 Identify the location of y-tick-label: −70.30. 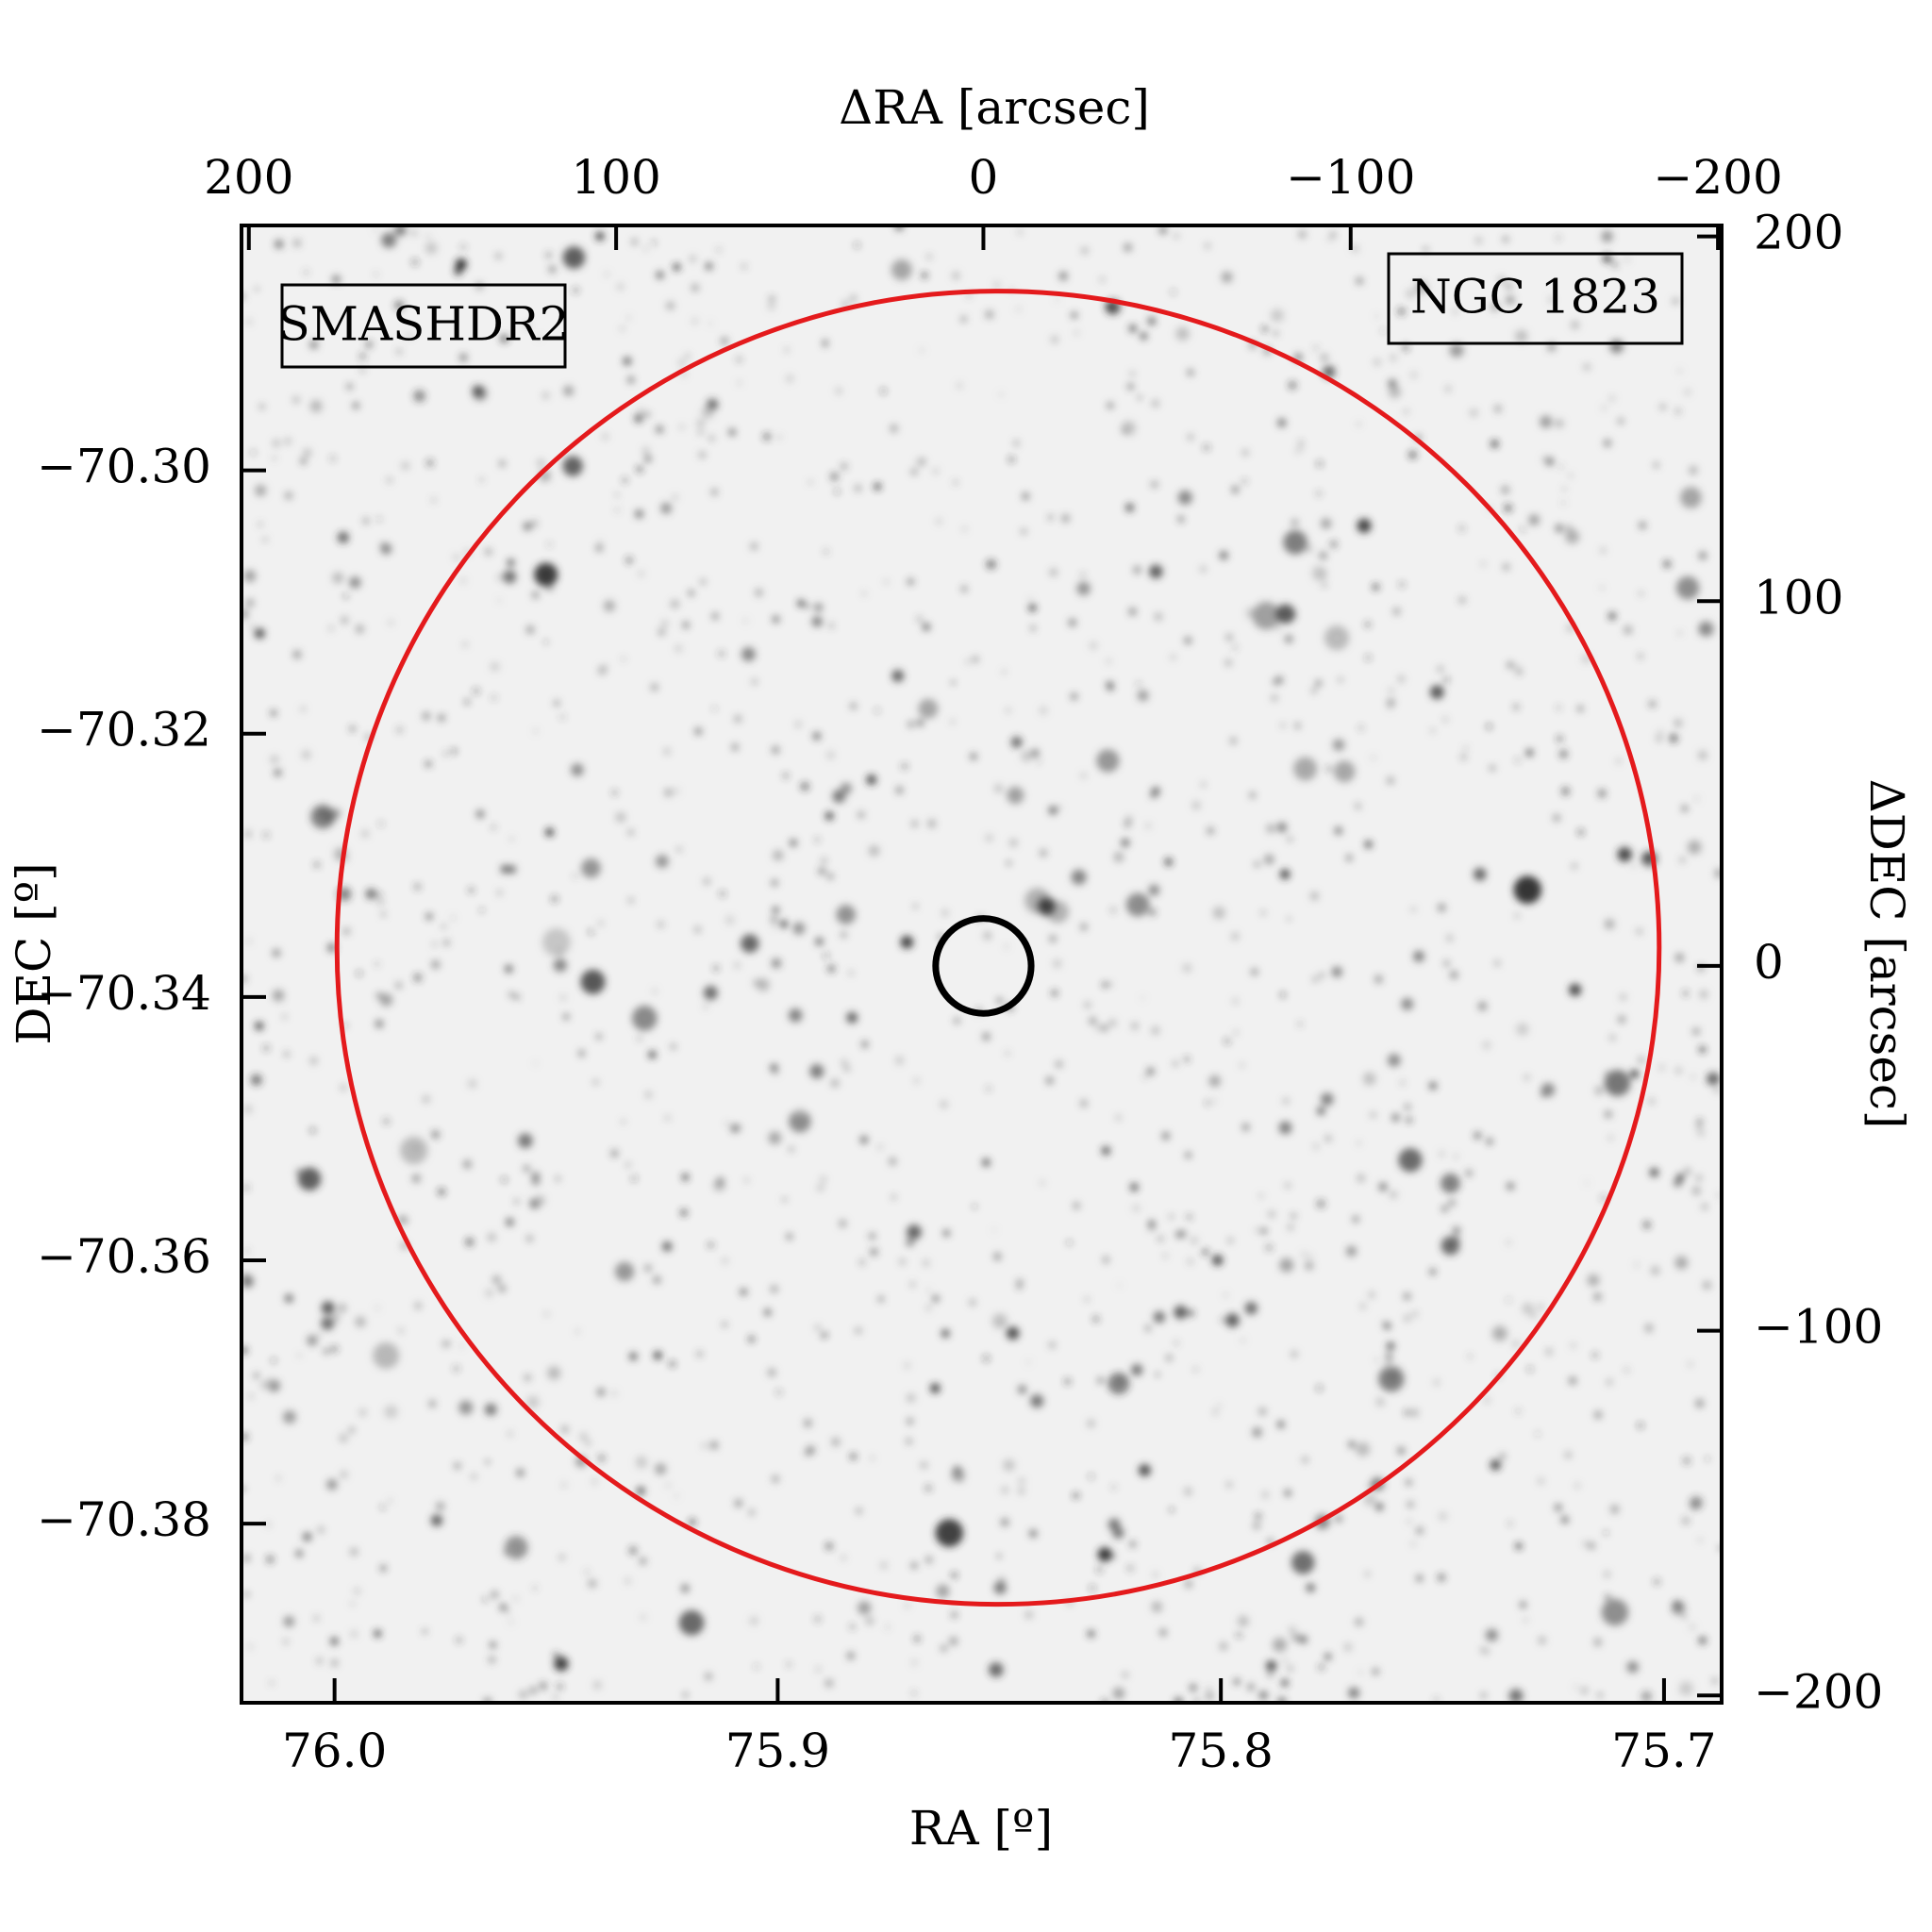
(124, 467).